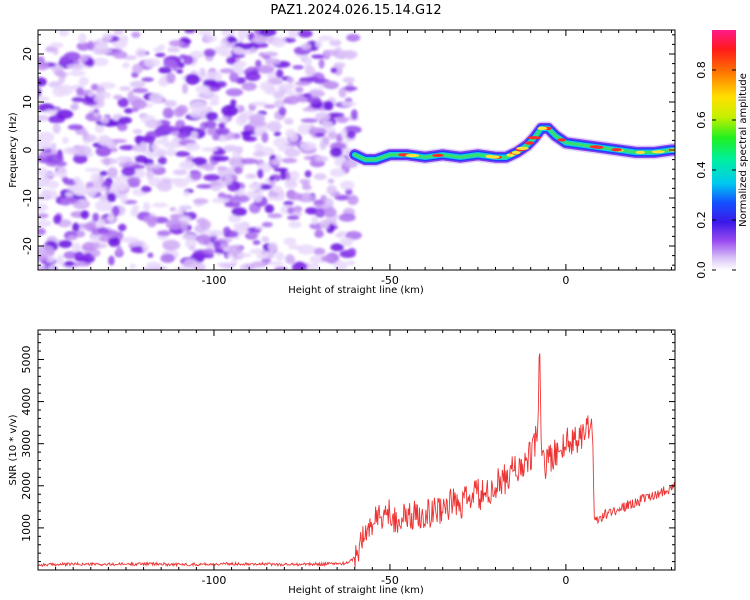 This screenshot has width=750, height=600. What do you see at coordinates (390, 280) in the screenshot?
I see `spectrogram-x-tick-label: -50` at bounding box center [390, 280].